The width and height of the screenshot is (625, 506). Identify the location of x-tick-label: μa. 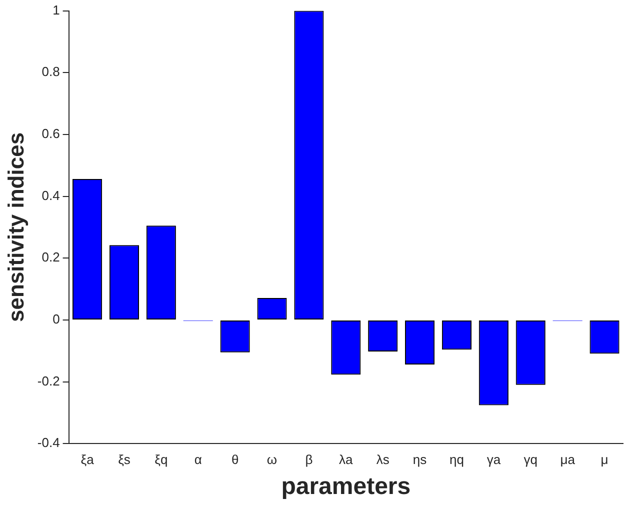
(568, 459).